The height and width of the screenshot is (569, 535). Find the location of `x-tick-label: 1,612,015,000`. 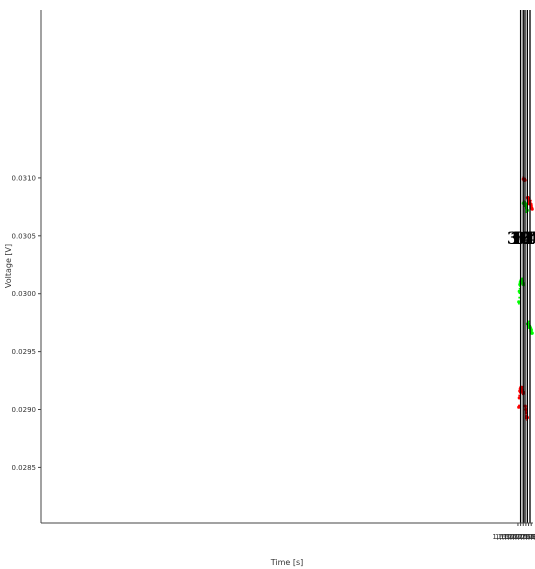

x-tick-label: 1,612,015,000 is located at coordinates (513, 537).